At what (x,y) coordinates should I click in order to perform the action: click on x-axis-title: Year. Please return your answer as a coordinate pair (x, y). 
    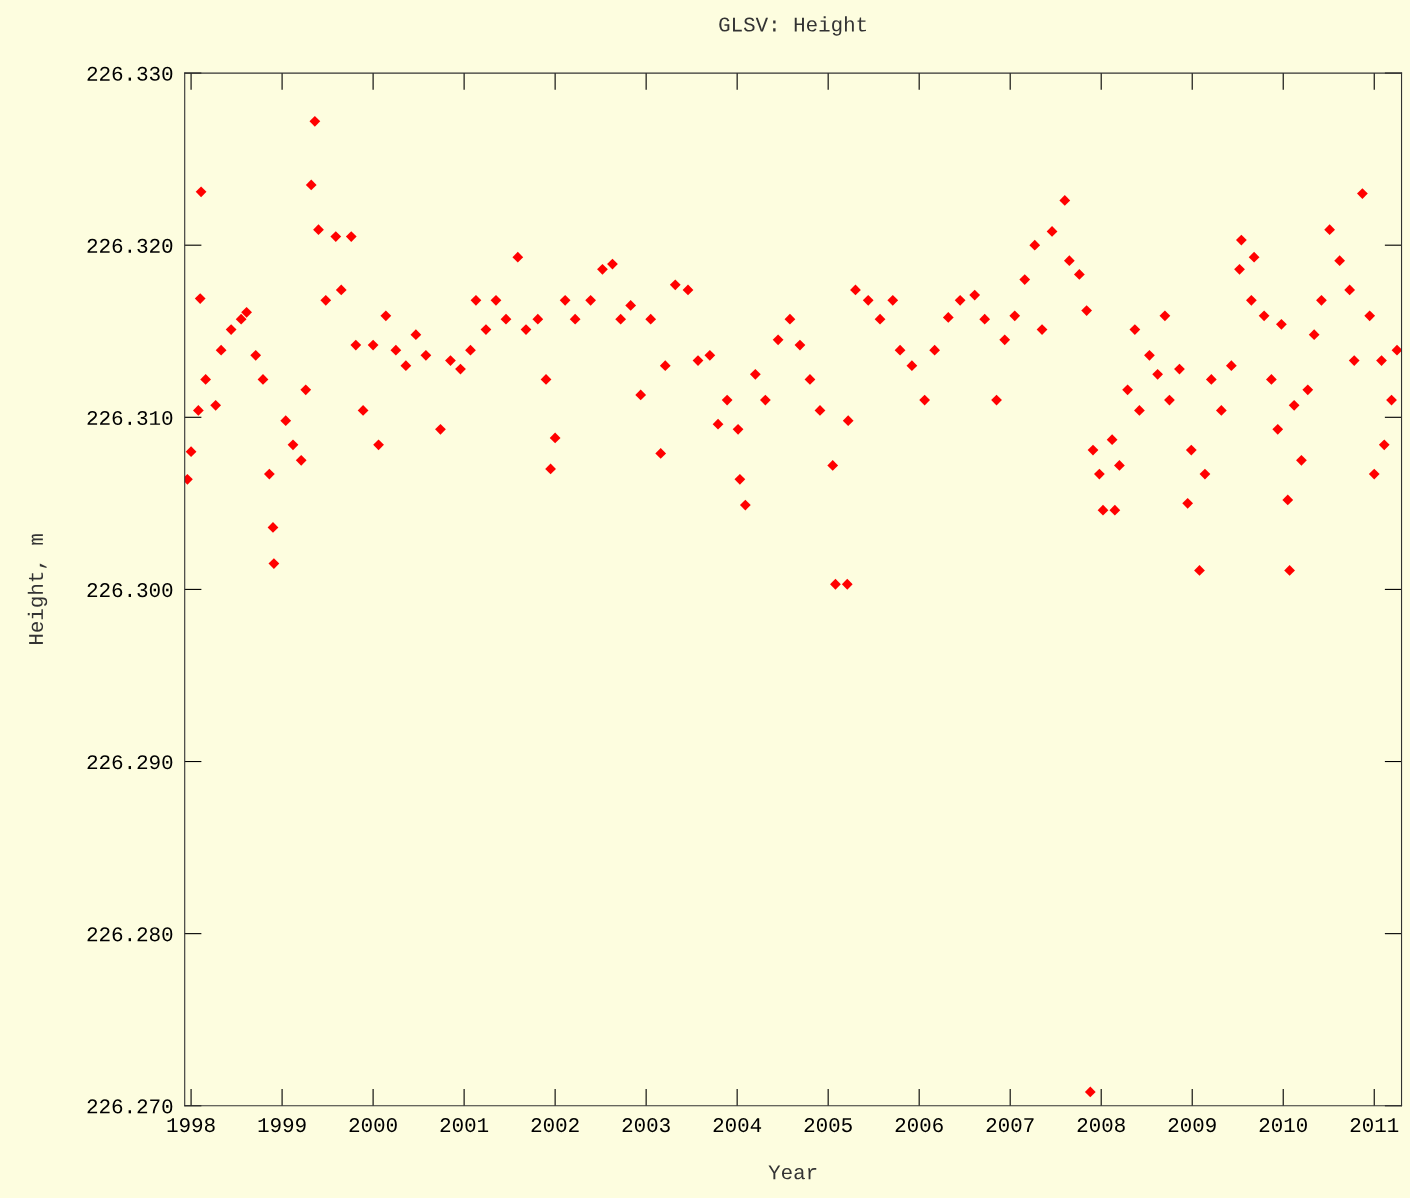
    Looking at the image, I should click on (792, 1172).